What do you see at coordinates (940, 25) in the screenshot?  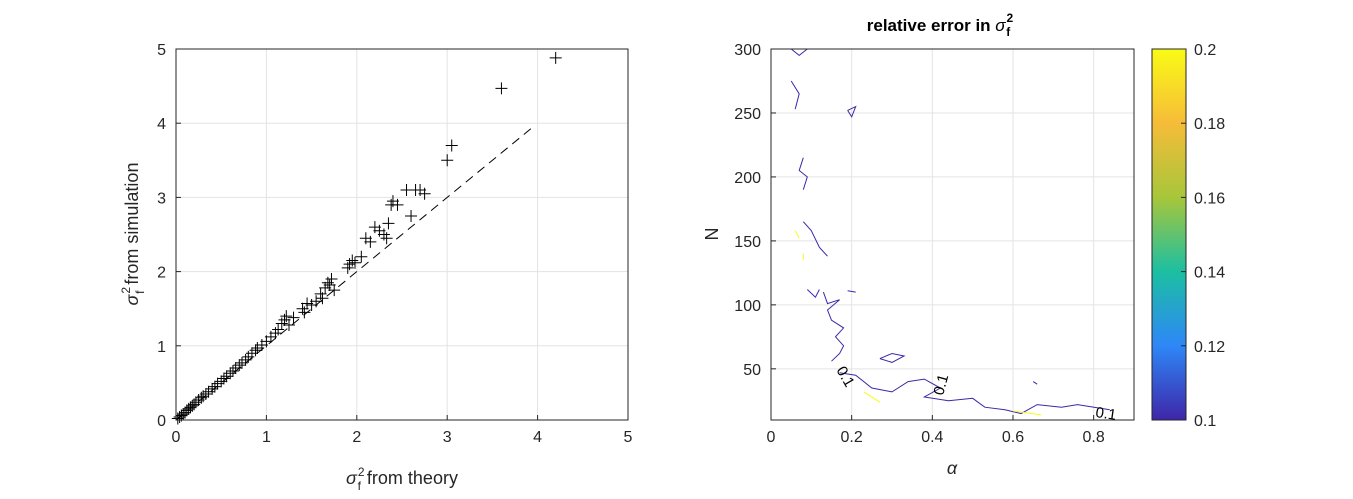 I see `contour-title: relative error in σ2 f` at bounding box center [940, 25].